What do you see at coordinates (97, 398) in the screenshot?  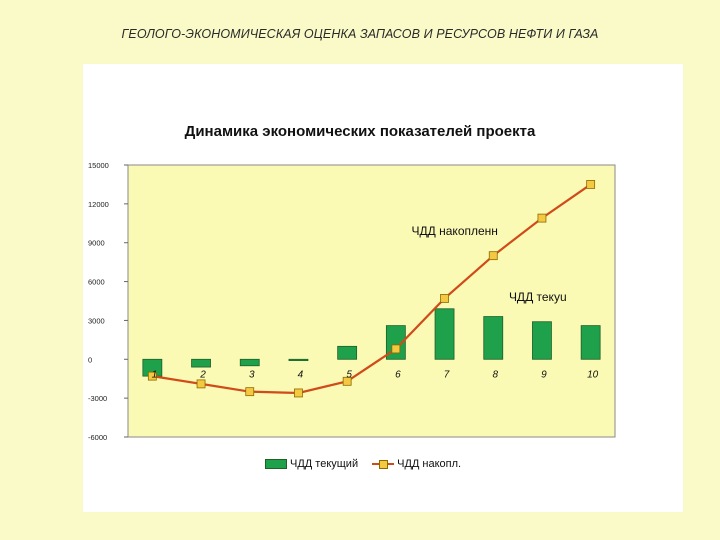 I see `y-tick-label: -3000` at bounding box center [97, 398].